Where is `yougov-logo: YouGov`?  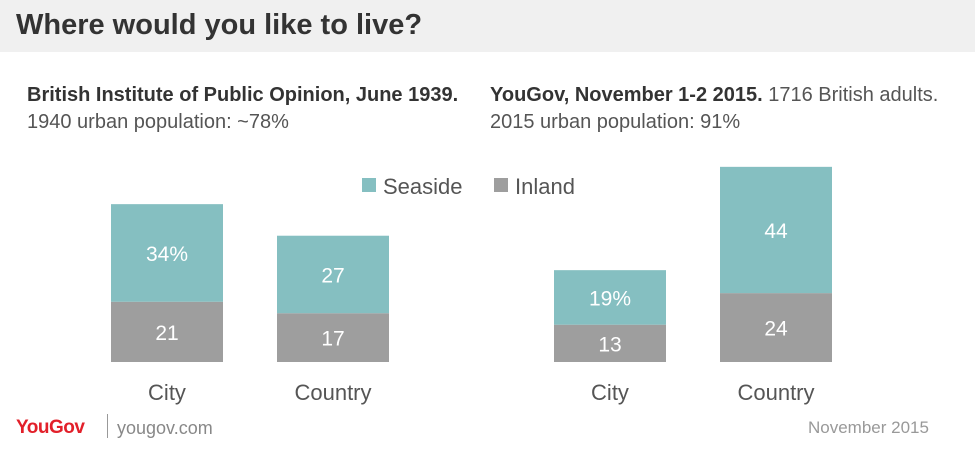 yougov-logo: YouGov is located at coordinates (50, 427).